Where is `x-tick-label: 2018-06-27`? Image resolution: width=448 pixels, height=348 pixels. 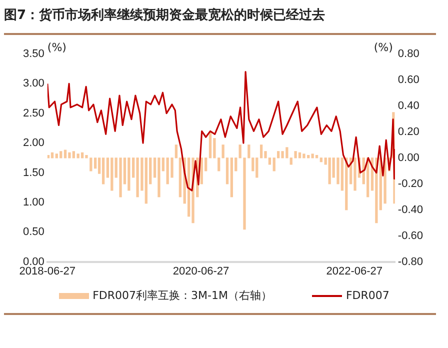
x-tick-label: 2018-06-27 is located at coordinates (47, 271).